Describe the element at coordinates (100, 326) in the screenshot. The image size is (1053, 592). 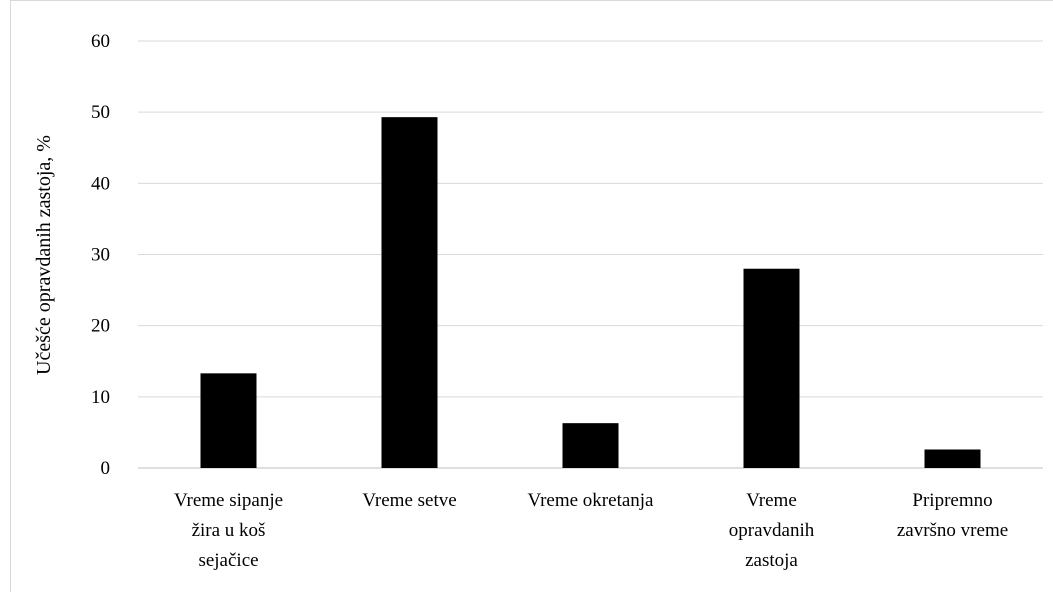
I see `y-tick-label: 20` at that location.